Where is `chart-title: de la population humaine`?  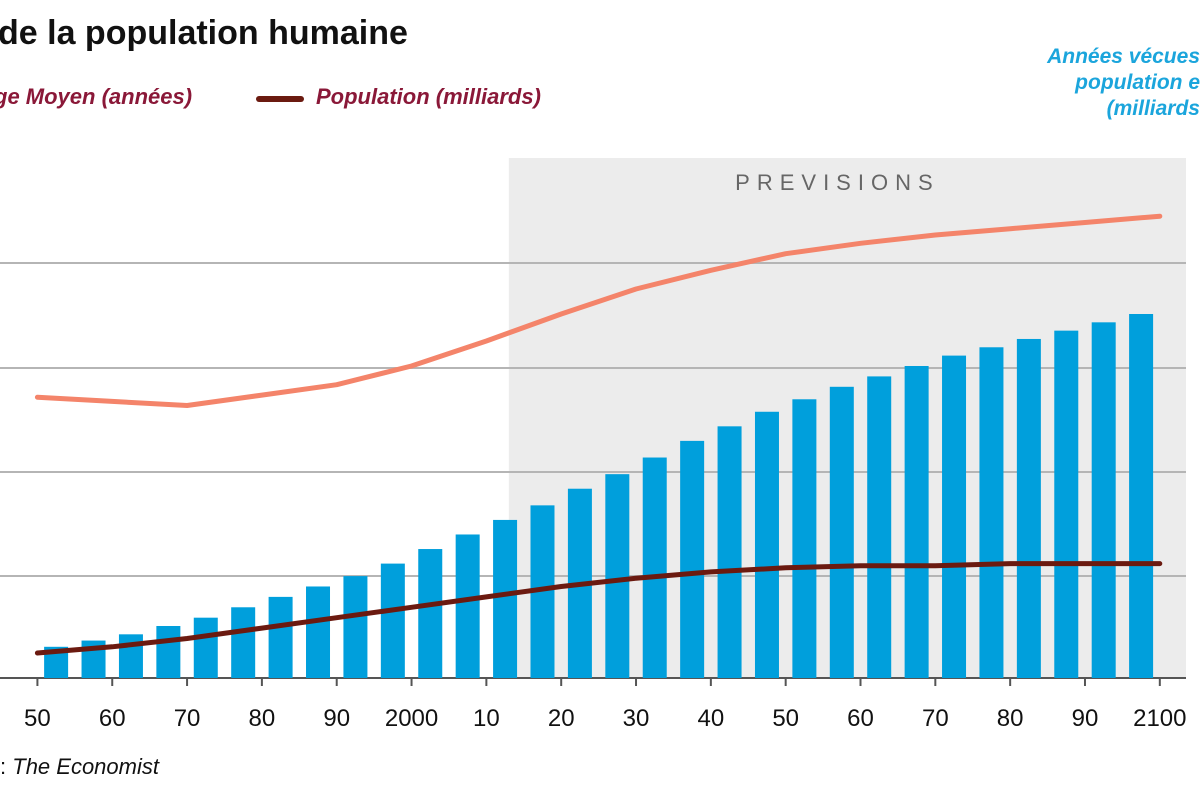 chart-title: de la population humaine is located at coordinates (204, 33).